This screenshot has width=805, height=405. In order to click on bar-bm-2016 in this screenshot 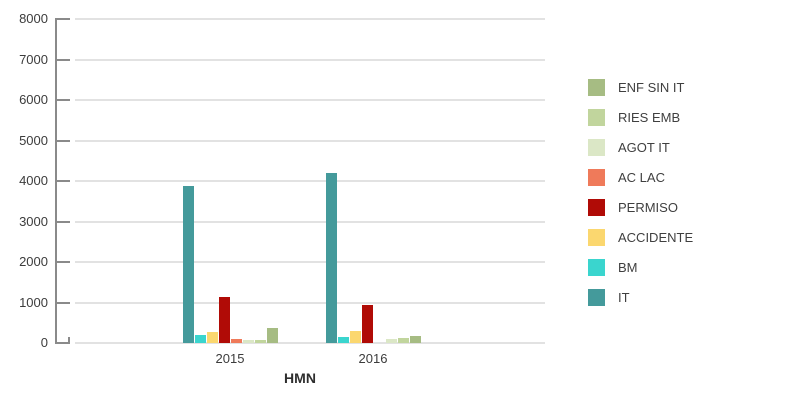, I will do `click(343, 340)`.